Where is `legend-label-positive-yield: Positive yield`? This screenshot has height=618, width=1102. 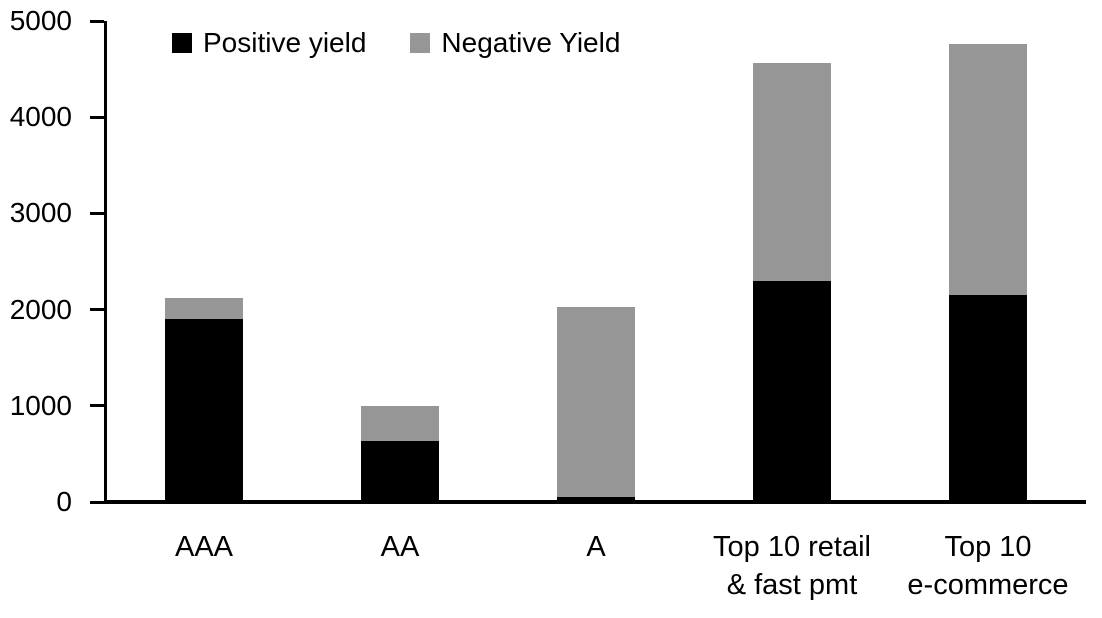
legend-label-positive-yield: Positive yield is located at coordinates (285, 42).